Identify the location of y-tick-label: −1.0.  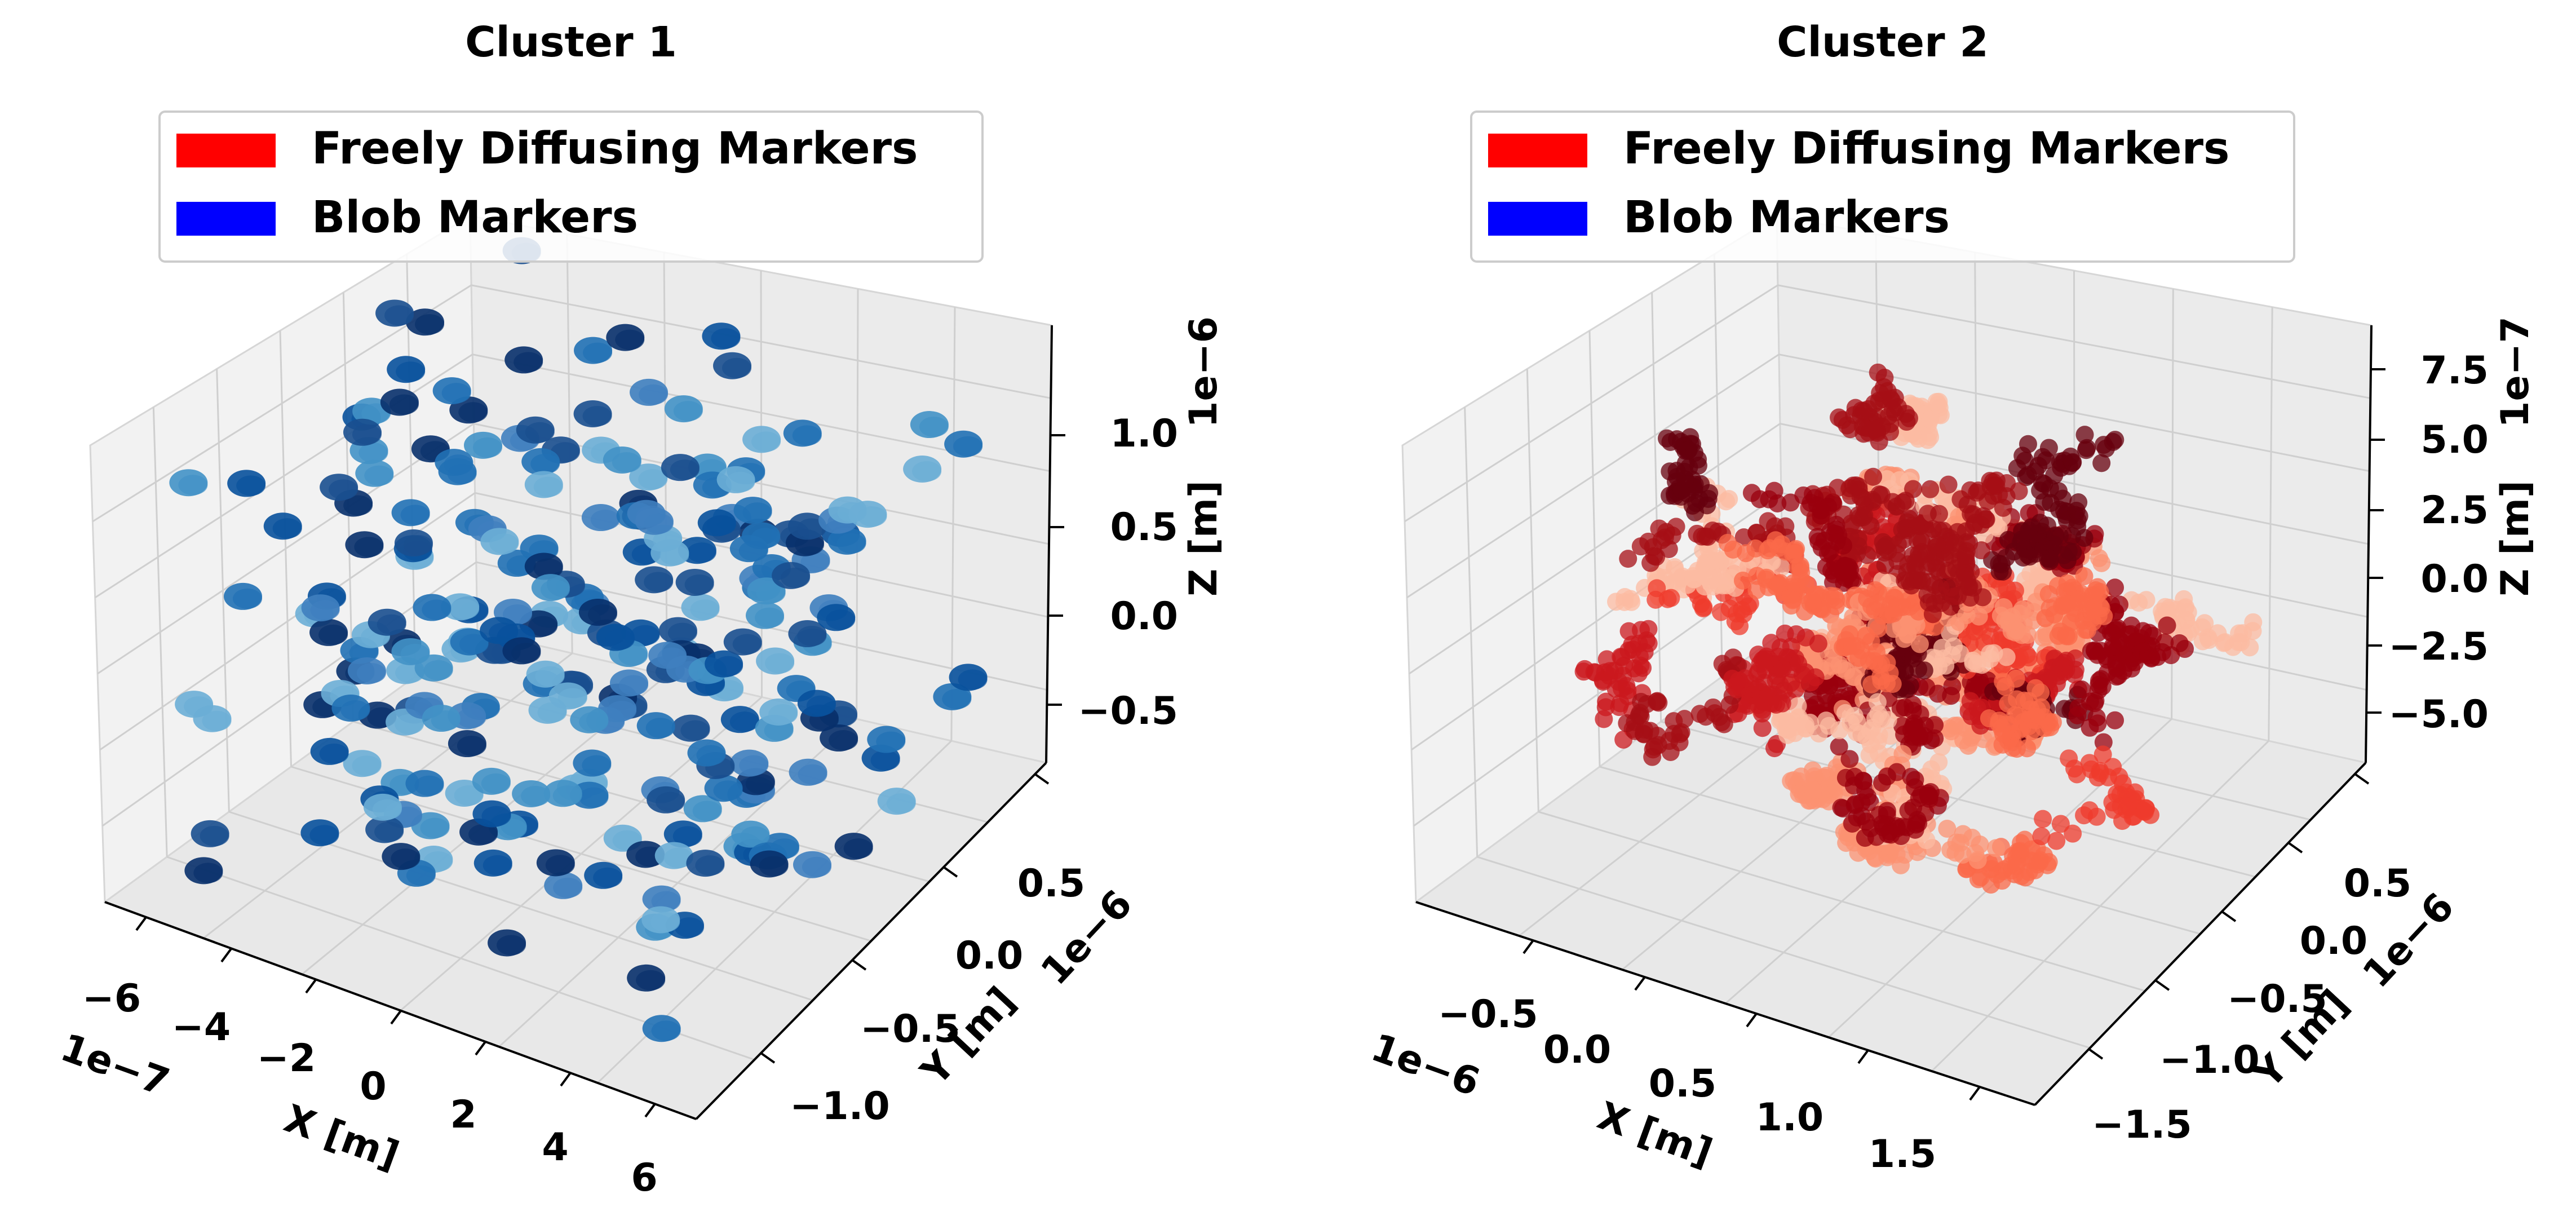
(839, 1106).